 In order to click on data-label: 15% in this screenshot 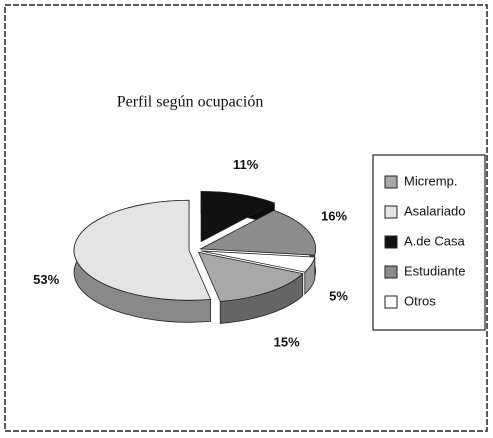, I will do `click(287, 342)`.